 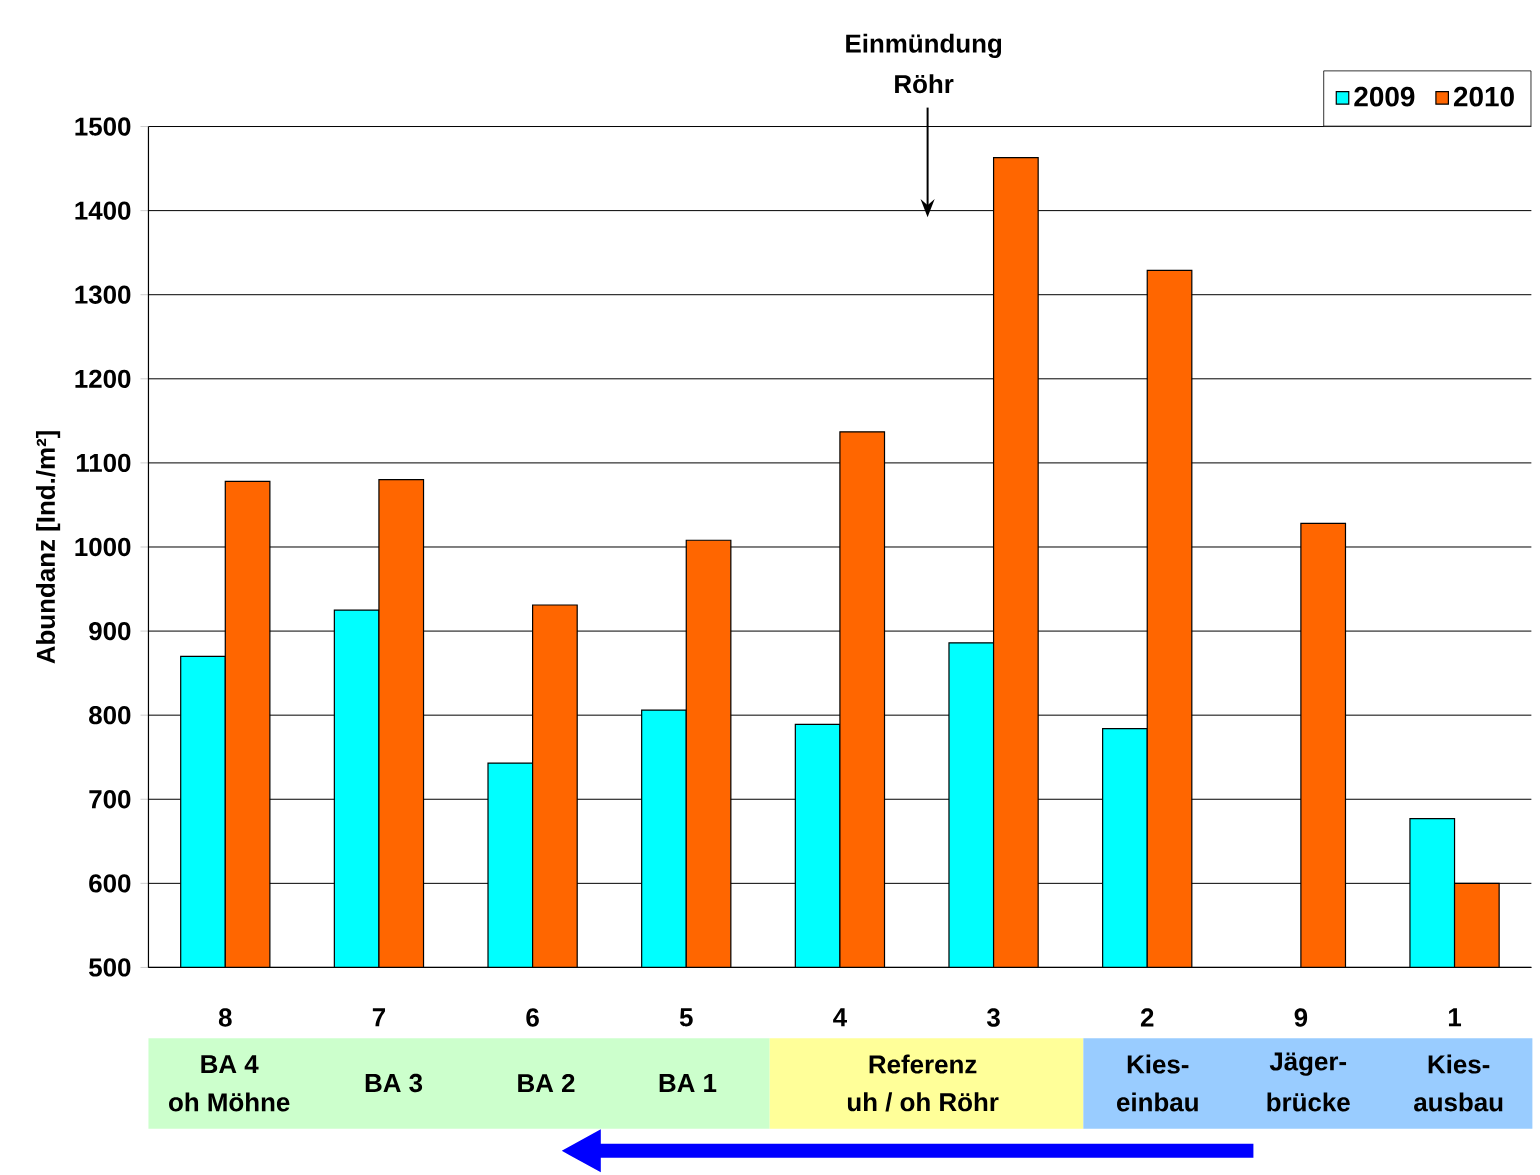 I want to click on x-tick-label: 5, so click(x=686, y=1017).